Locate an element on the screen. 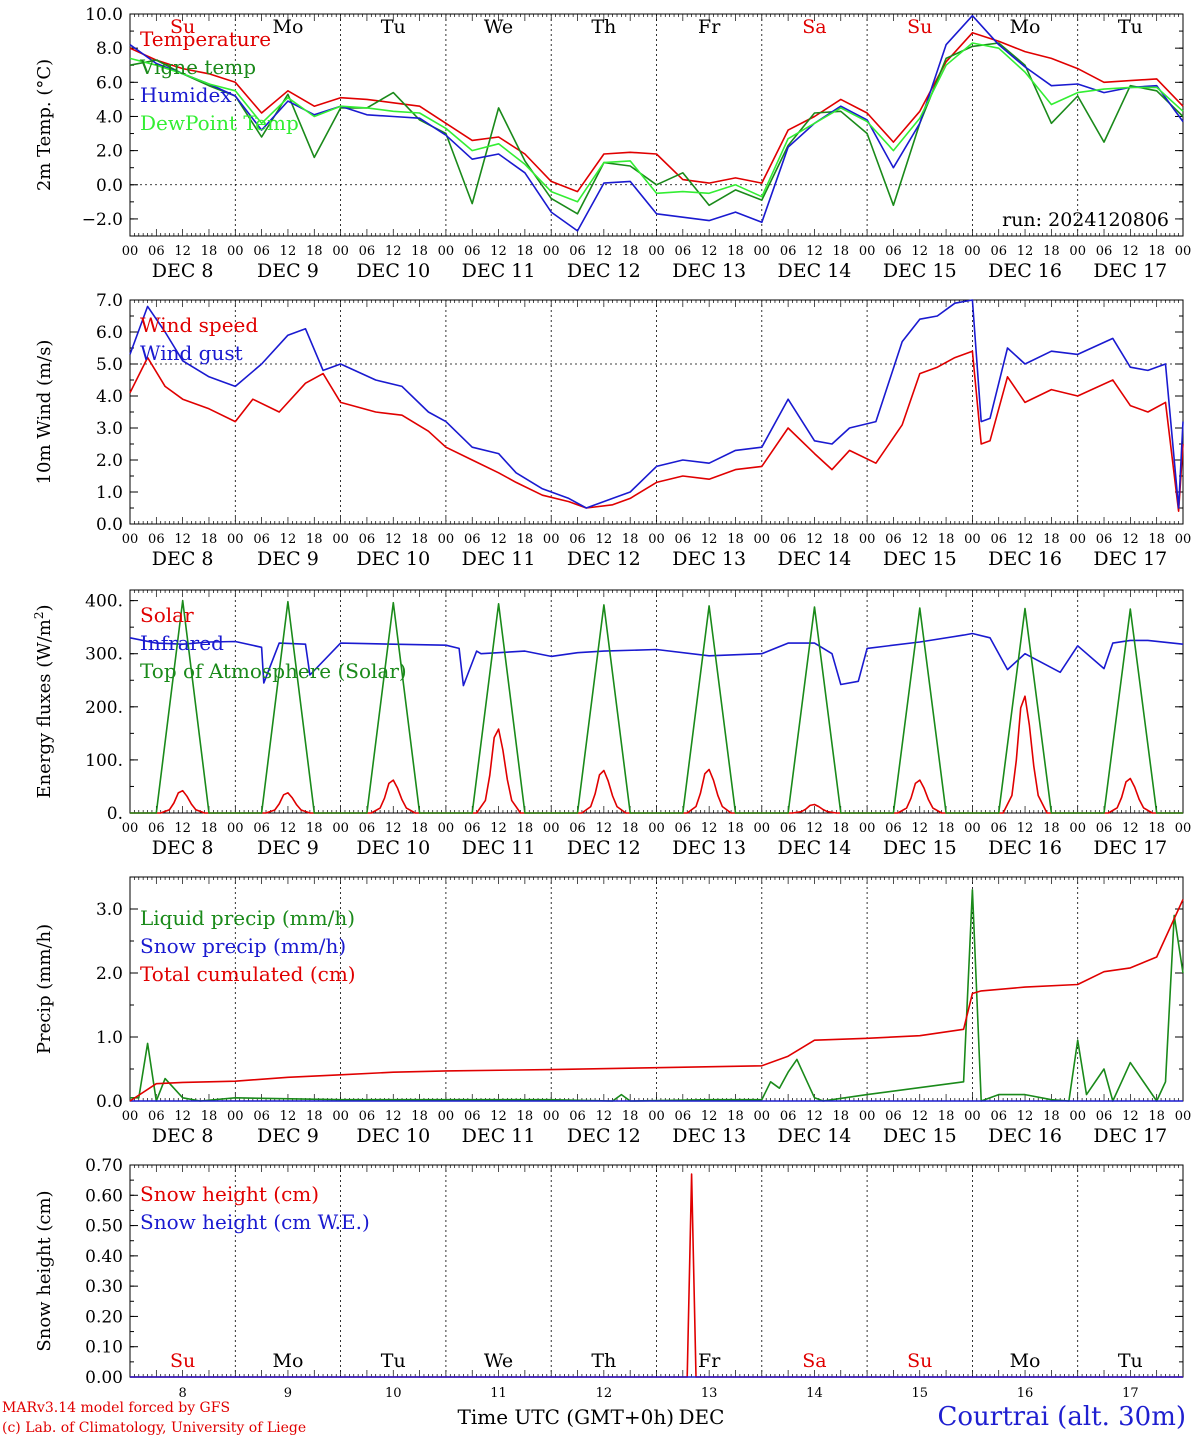 This screenshot has width=1194, height=1444. y-tick-label: 0.50 is located at coordinates (104, 1227).